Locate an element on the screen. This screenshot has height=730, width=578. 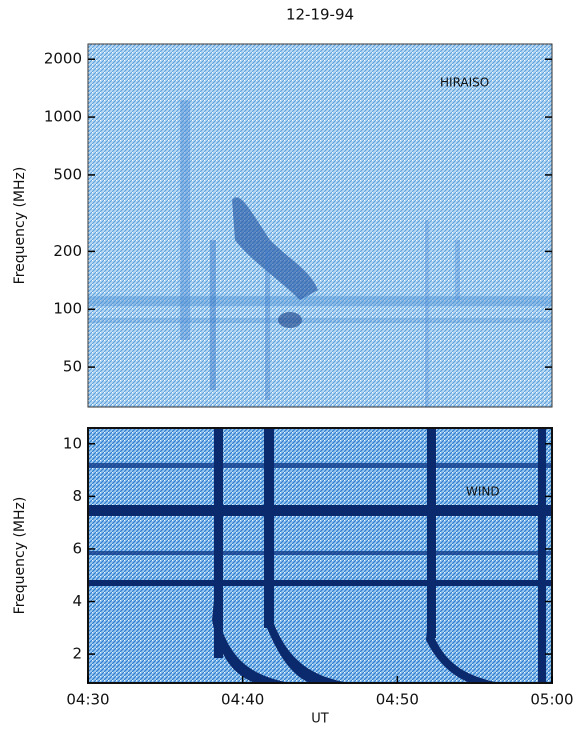
y-tick-label: 1000 is located at coordinates (63, 117).